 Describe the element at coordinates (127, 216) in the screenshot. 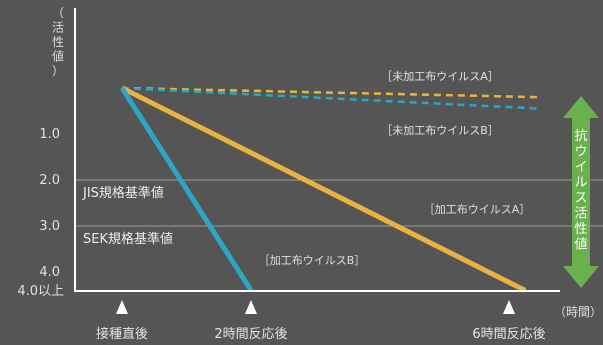

I see `reference-labels: JIS規格基準値 SEK規格基準値` at that location.